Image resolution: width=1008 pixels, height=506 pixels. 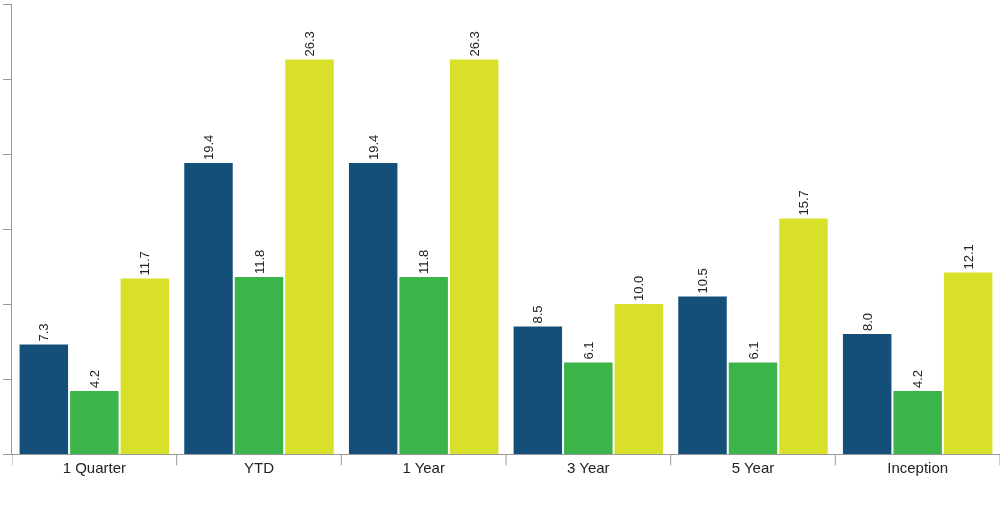 I want to click on data-label: 8.0, so click(x=867, y=321).